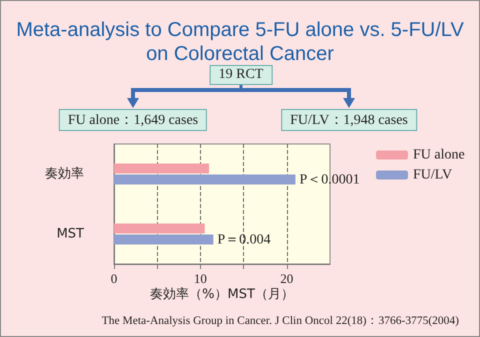 This screenshot has width=480, height=337. I want to click on legend-label: FU alone, so click(439, 155).